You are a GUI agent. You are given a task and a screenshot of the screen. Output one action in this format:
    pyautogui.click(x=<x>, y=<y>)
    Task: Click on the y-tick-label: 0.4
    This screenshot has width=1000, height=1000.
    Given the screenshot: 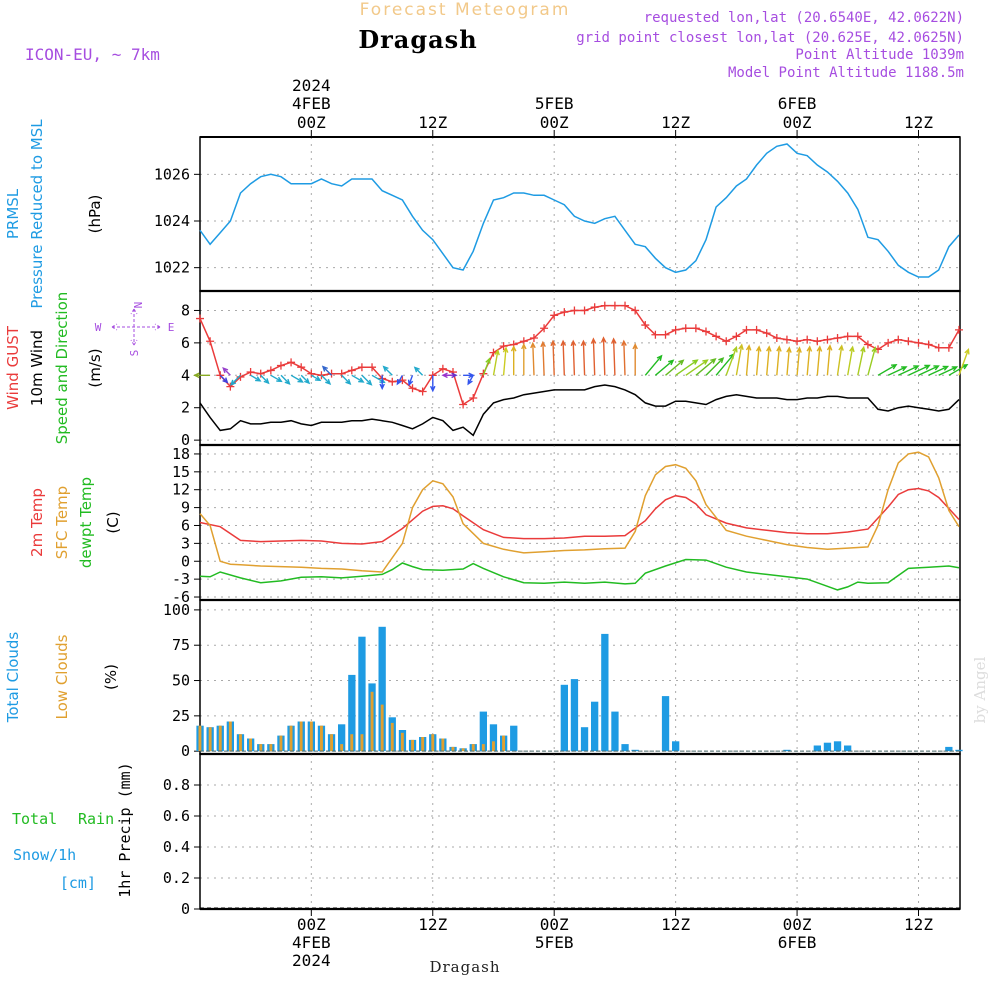 What is the action you would take?
    pyautogui.click(x=176, y=847)
    